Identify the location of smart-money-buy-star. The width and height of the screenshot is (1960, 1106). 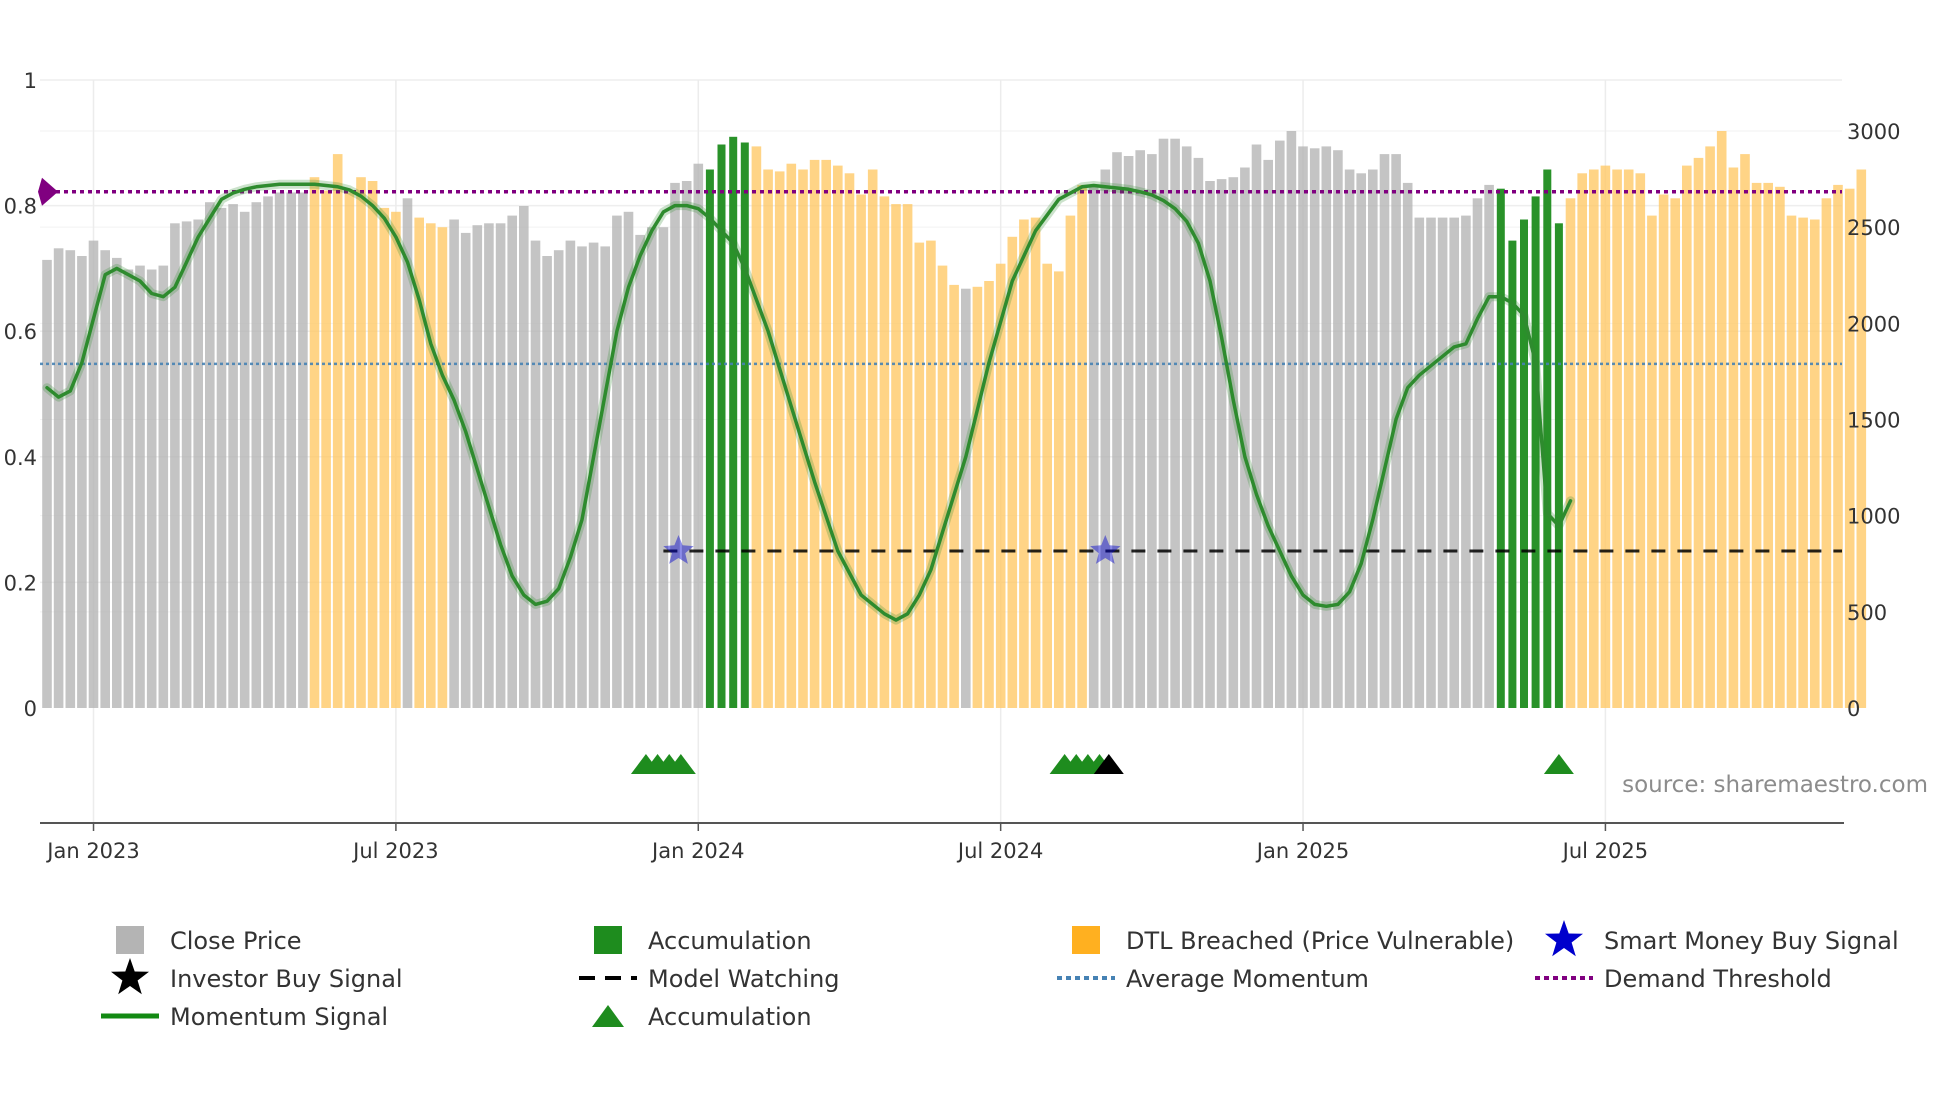
(678, 549).